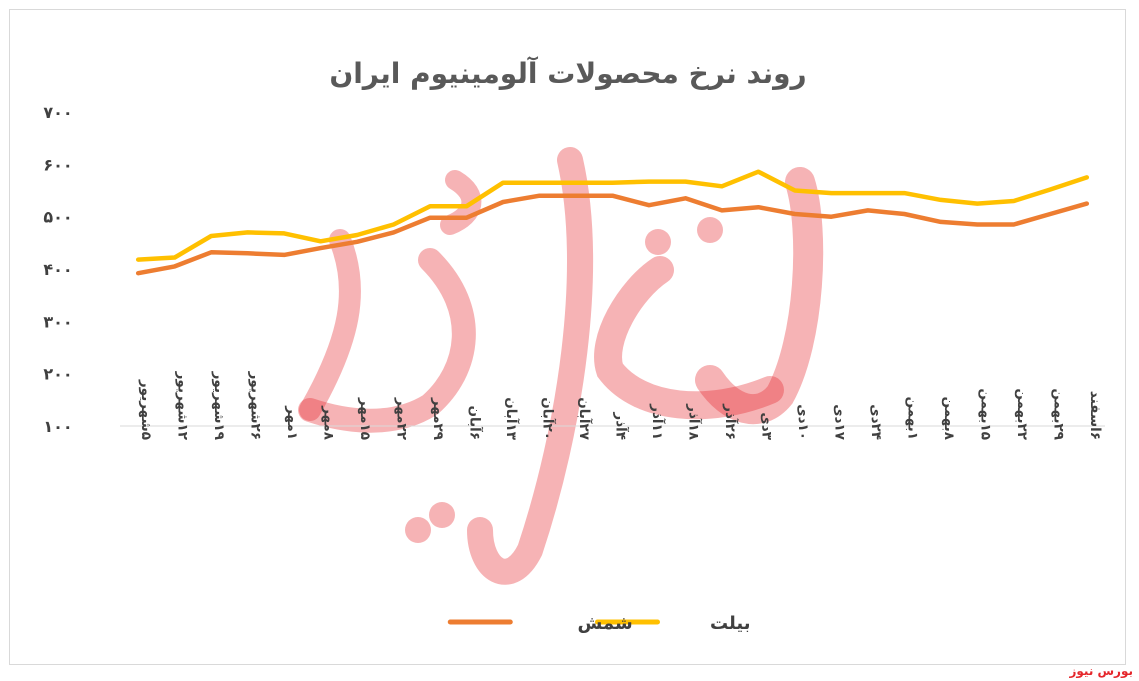 Image resolution: width=1139 pixels, height=681 pixels. Describe the element at coordinates (548, 418) in the screenshot. I see `x-tick-label: ۲۰آبان` at that location.